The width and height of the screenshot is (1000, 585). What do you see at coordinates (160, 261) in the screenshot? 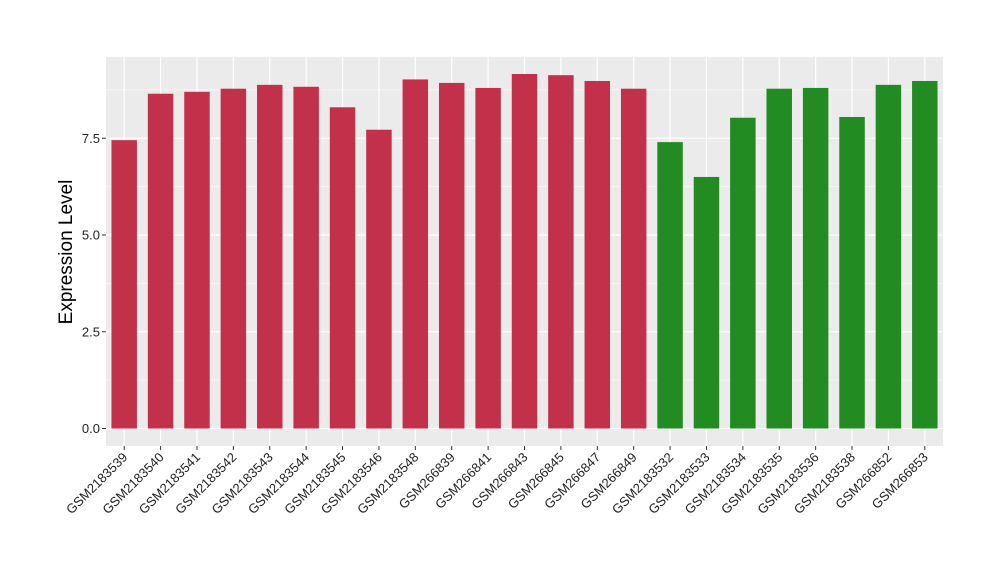
I see `bar-GSM2183540` at bounding box center [160, 261].